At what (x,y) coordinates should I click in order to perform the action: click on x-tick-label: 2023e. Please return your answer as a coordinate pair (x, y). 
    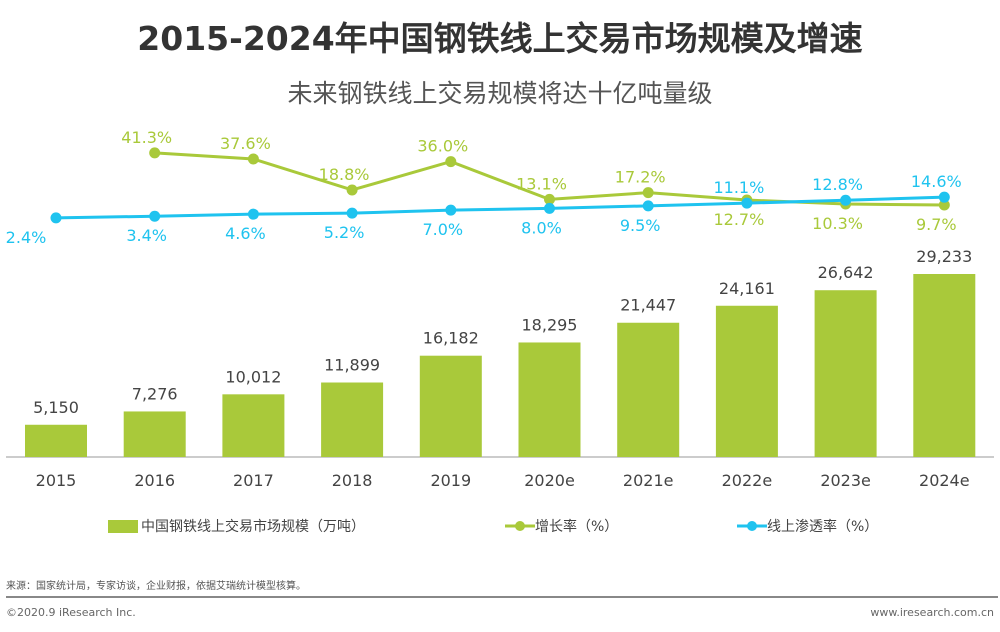
    Looking at the image, I should click on (845, 480).